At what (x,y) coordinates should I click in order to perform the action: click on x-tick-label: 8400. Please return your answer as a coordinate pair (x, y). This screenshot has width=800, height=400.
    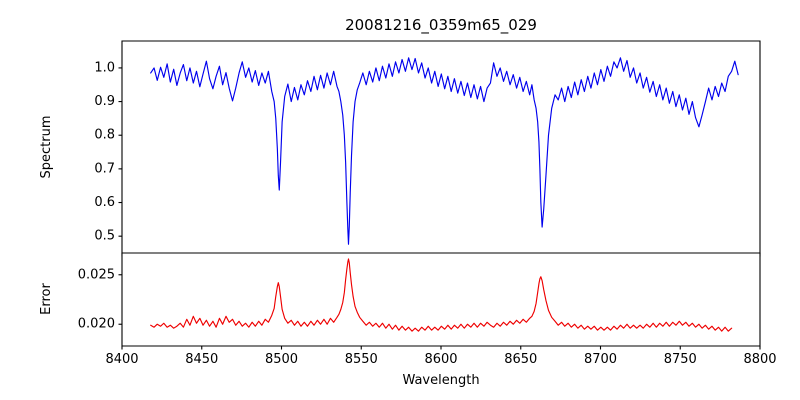
    Looking at the image, I should click on (121, 359).